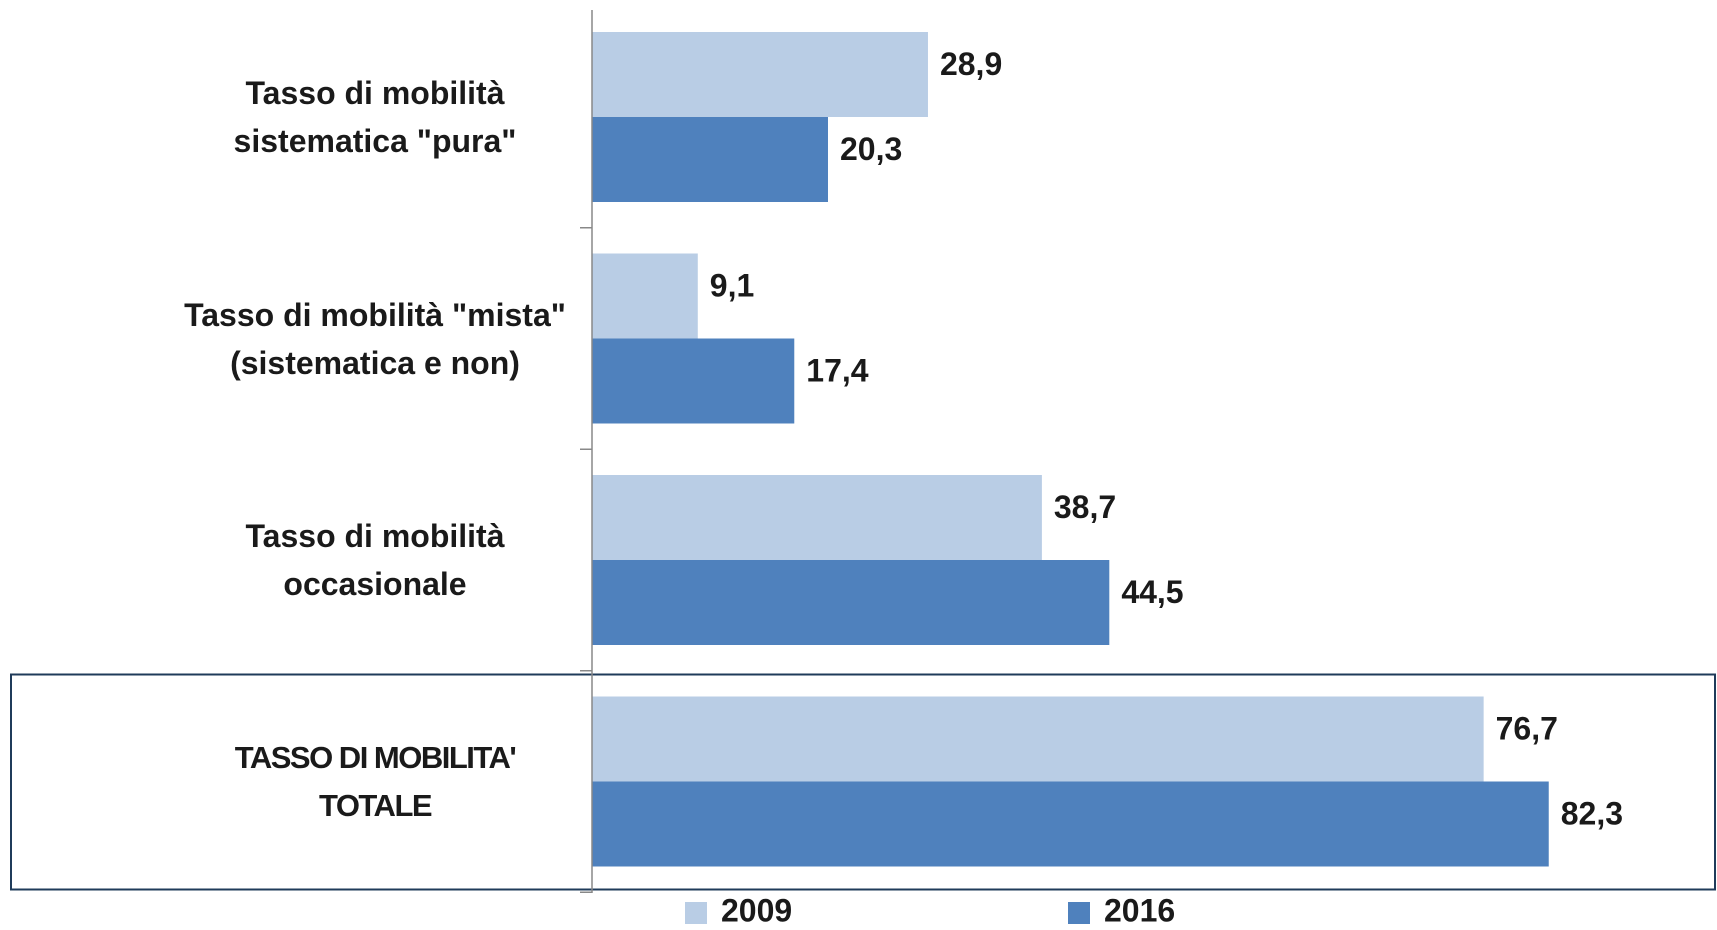 This screenshot has width=1717, height=930. What do you see at coordinates (837, 370) in the screenshot?
I see `value-label: 17,4` at bounding box center [837, 370].